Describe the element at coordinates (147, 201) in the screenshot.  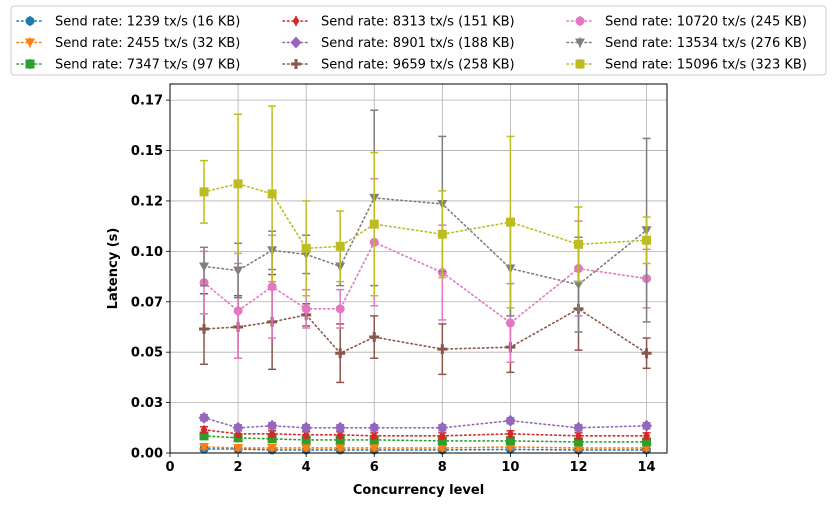
I see `y-tick-label: 0.12` at that location.